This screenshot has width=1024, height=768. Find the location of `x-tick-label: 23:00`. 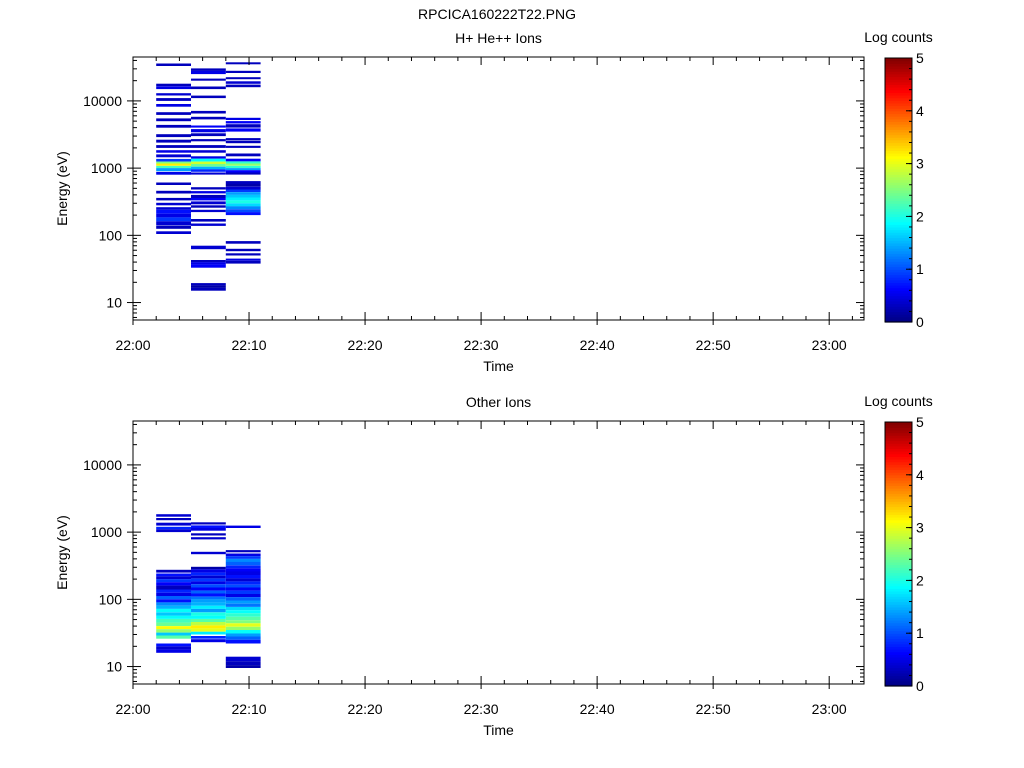

x-tick-label: 23:00 is located at coordinates (829, 709).